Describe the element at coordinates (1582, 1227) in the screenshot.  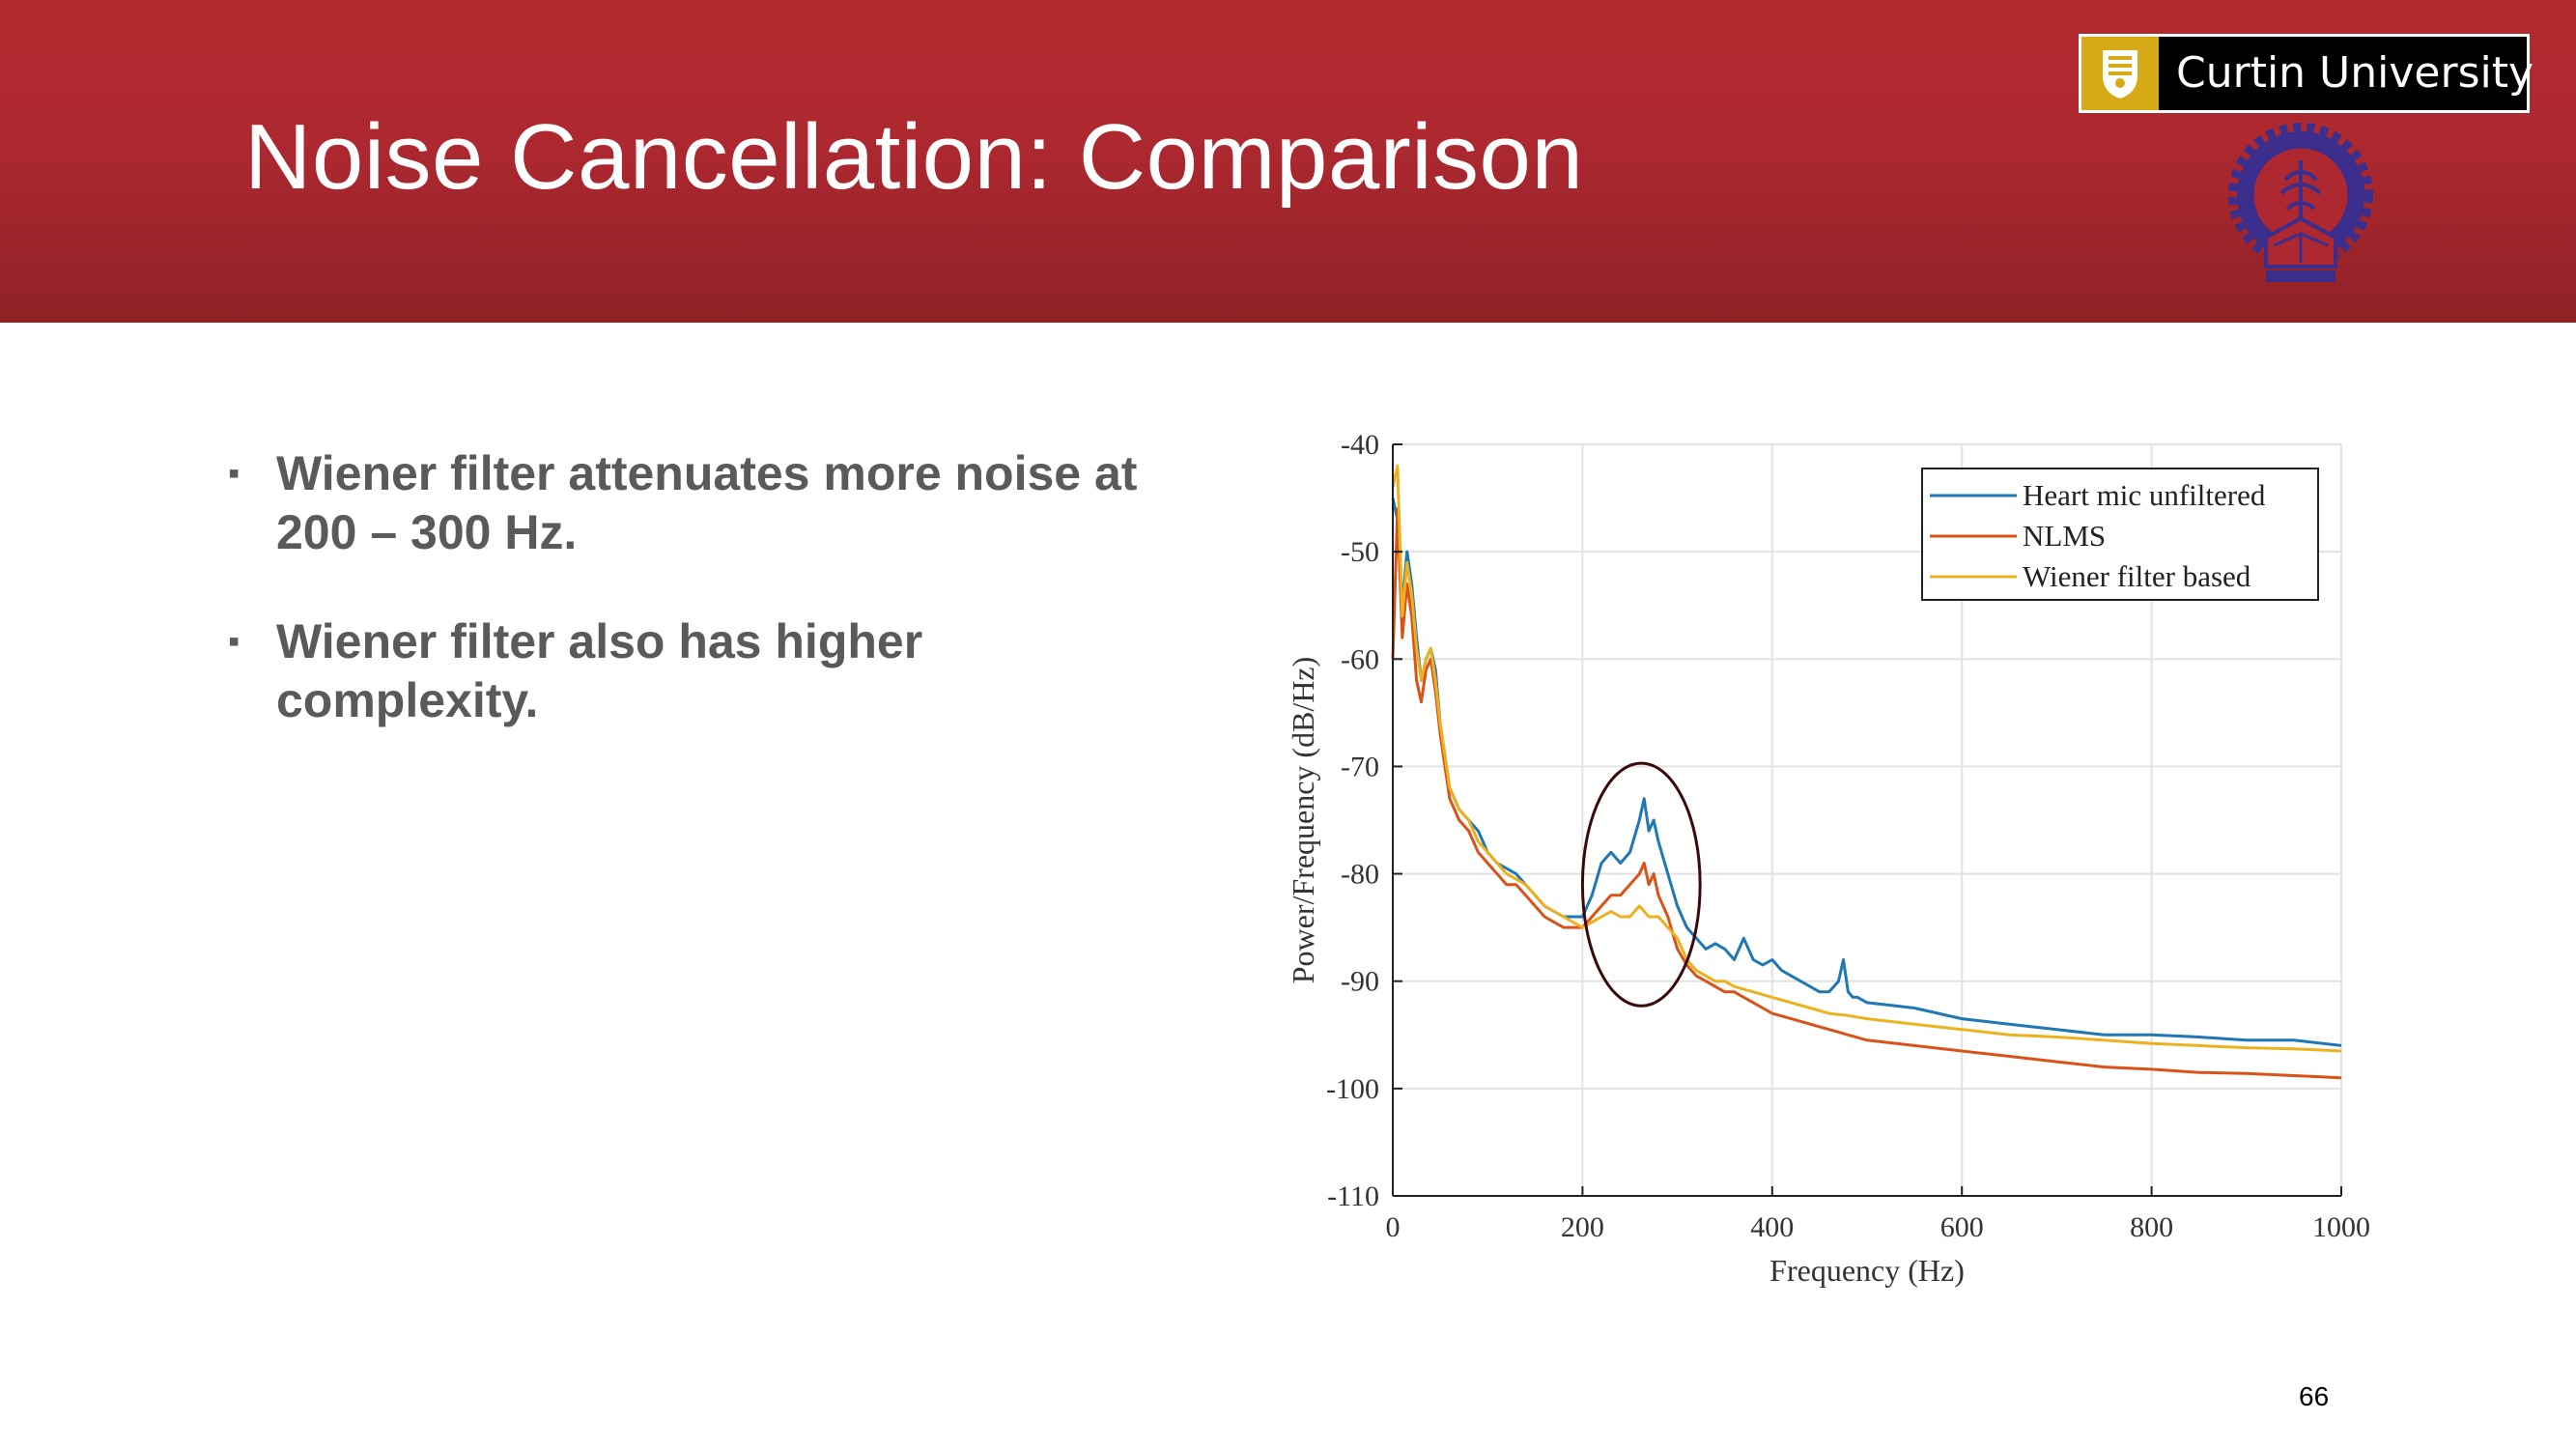
I see `x-tick-label: 200` at that location.